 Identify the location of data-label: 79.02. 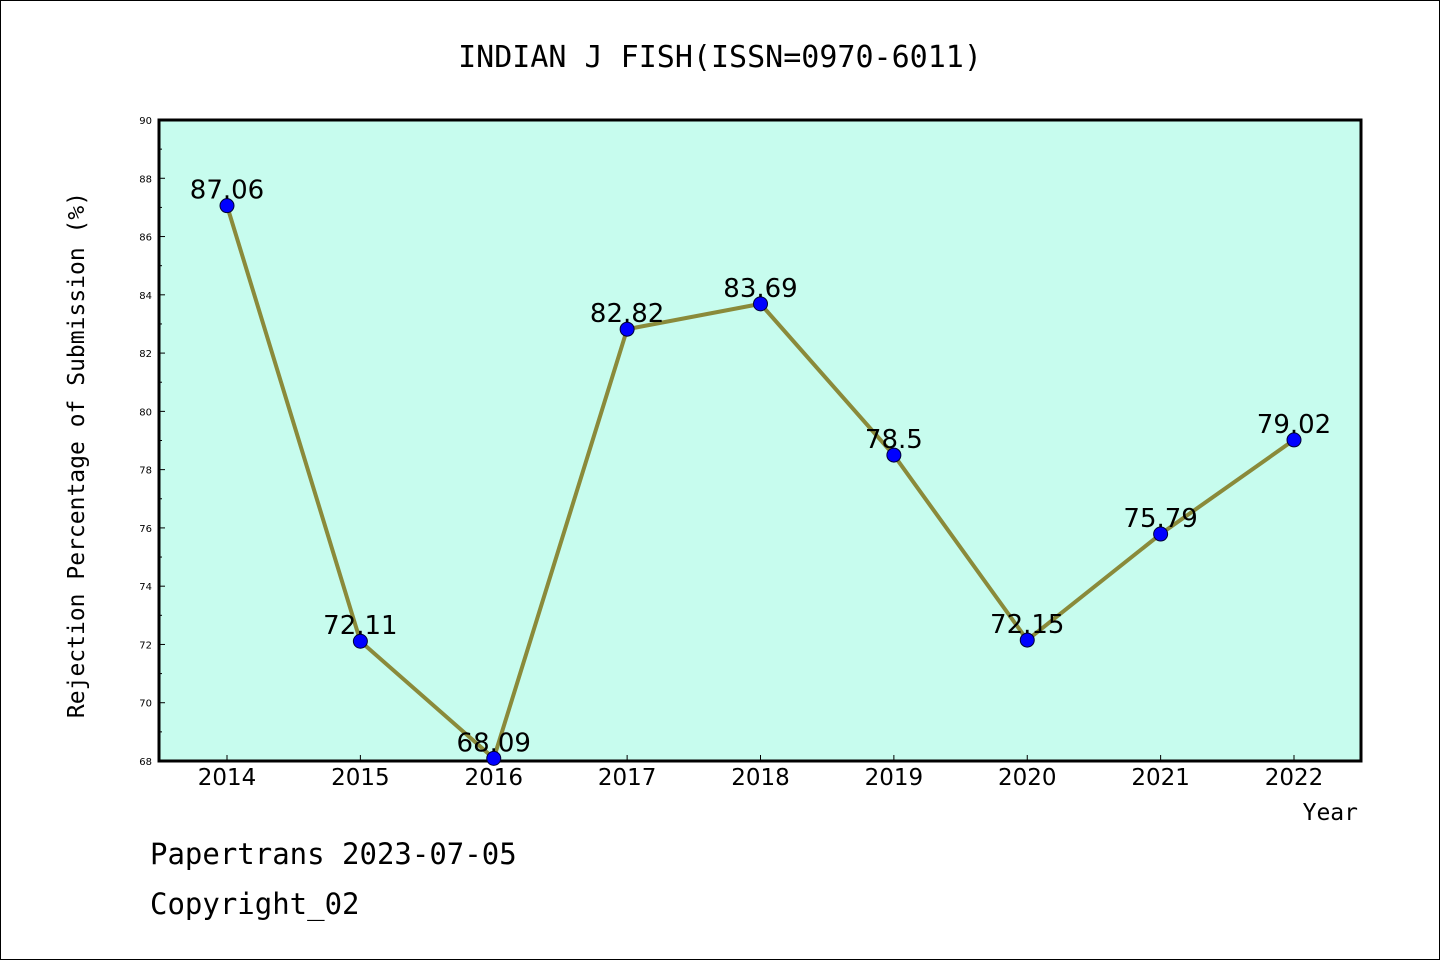
(1294, 425).